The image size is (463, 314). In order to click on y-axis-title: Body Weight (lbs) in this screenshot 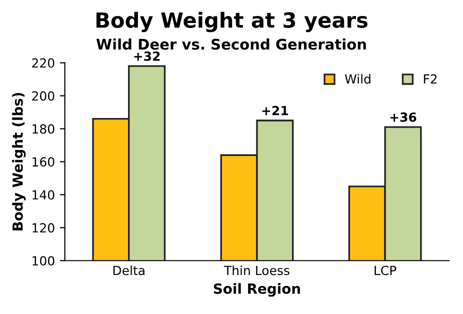, I will do `click(19, 161)`.